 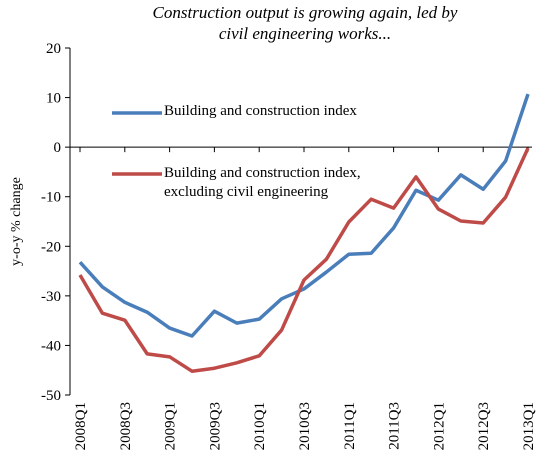 What do you see at coordinates (51, 247) in the screenshot?
I see `y-tick-label: -20` at bounding box center [51, 247].